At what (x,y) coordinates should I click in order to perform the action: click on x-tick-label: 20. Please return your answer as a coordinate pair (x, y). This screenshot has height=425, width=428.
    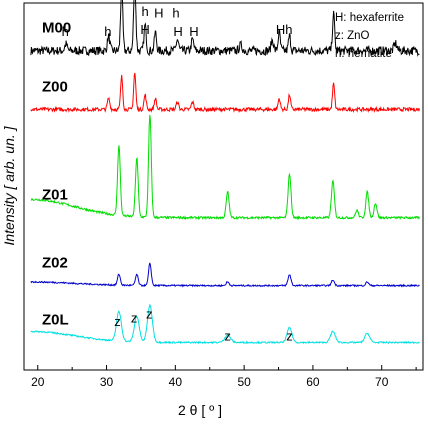
    Looking at the image, I should click on (38, 382).